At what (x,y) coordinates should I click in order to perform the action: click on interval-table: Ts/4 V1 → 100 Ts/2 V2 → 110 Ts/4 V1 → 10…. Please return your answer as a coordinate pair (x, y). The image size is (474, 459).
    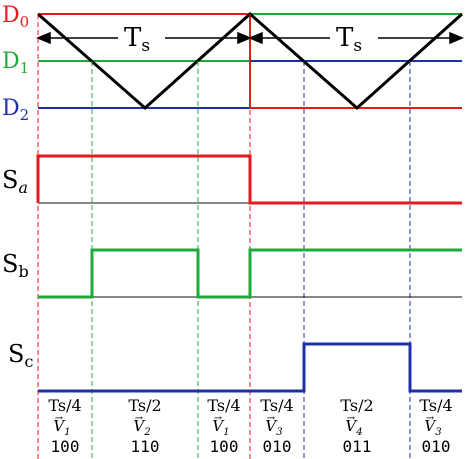
    Looking at the image, I should click on (250, 426).